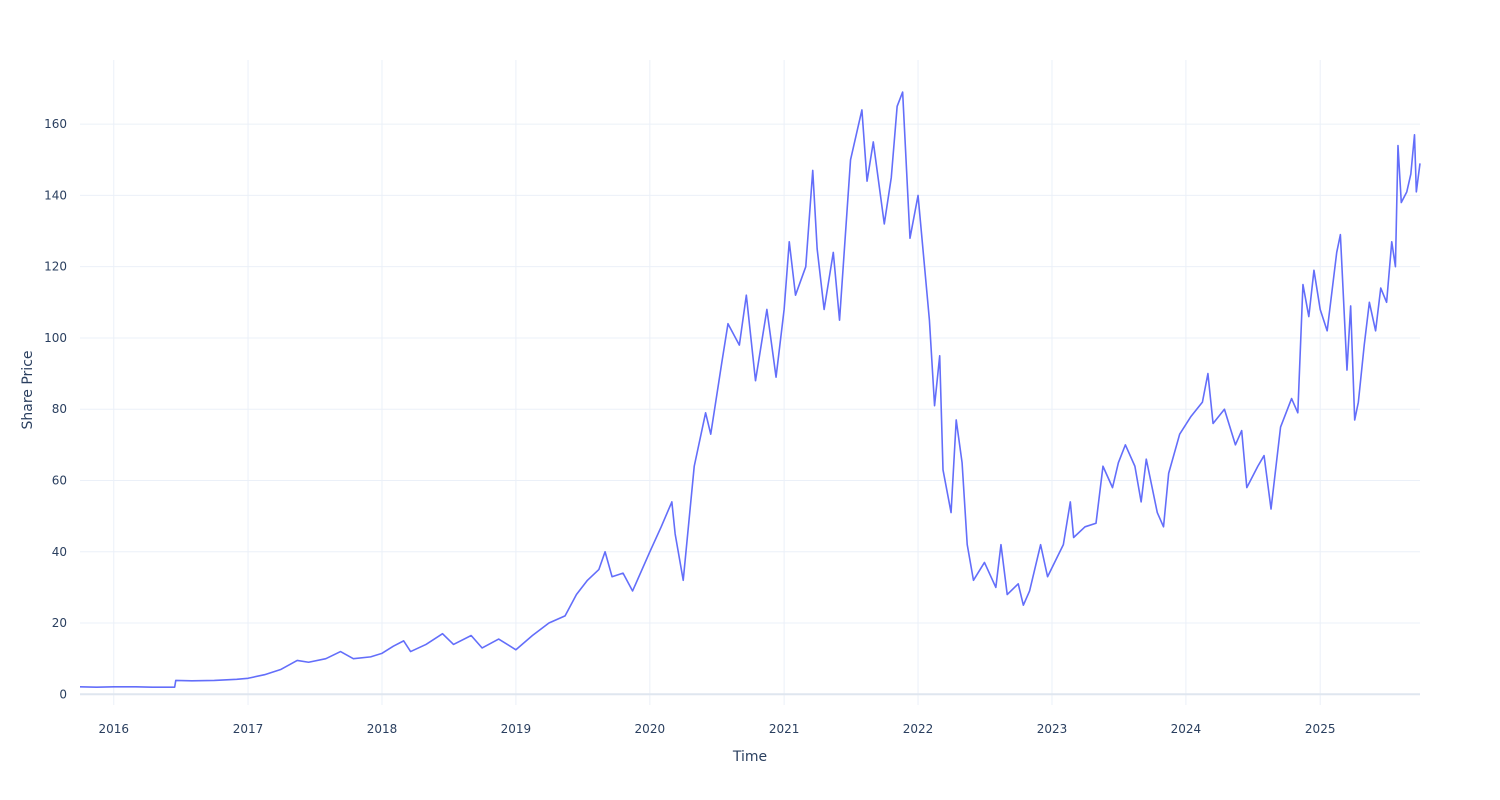  What do you see at coordinates (59, 552) in the screenshot?
I see `y-tick-label: 40` at bounding box center [59, 552].